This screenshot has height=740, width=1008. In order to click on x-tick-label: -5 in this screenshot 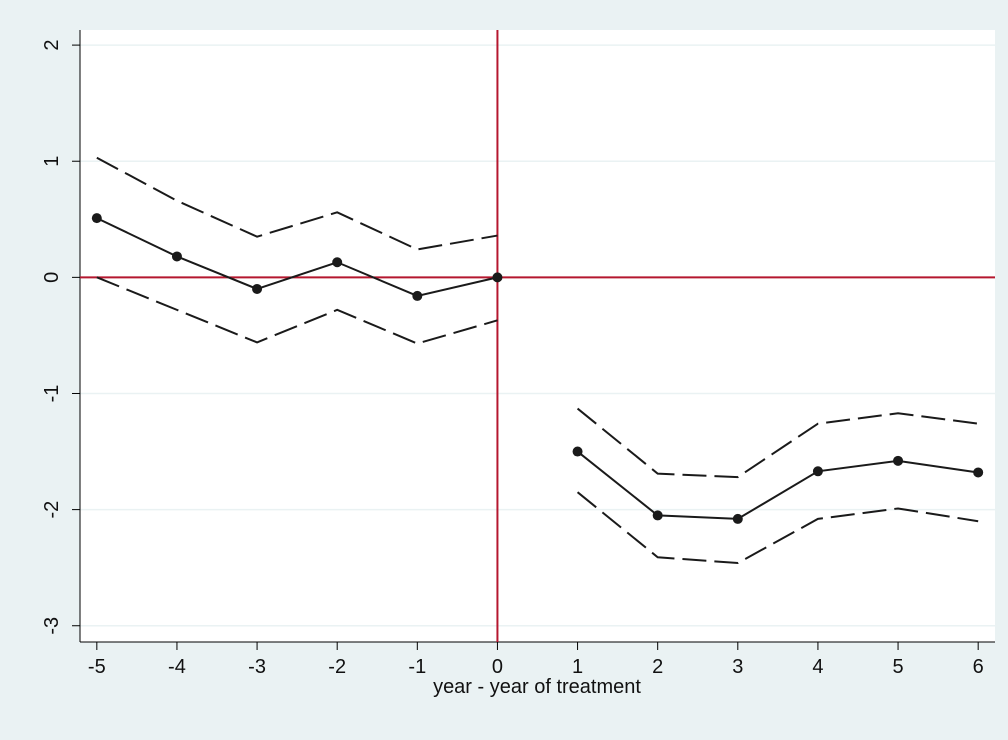, I will do `click(97, 667)`.